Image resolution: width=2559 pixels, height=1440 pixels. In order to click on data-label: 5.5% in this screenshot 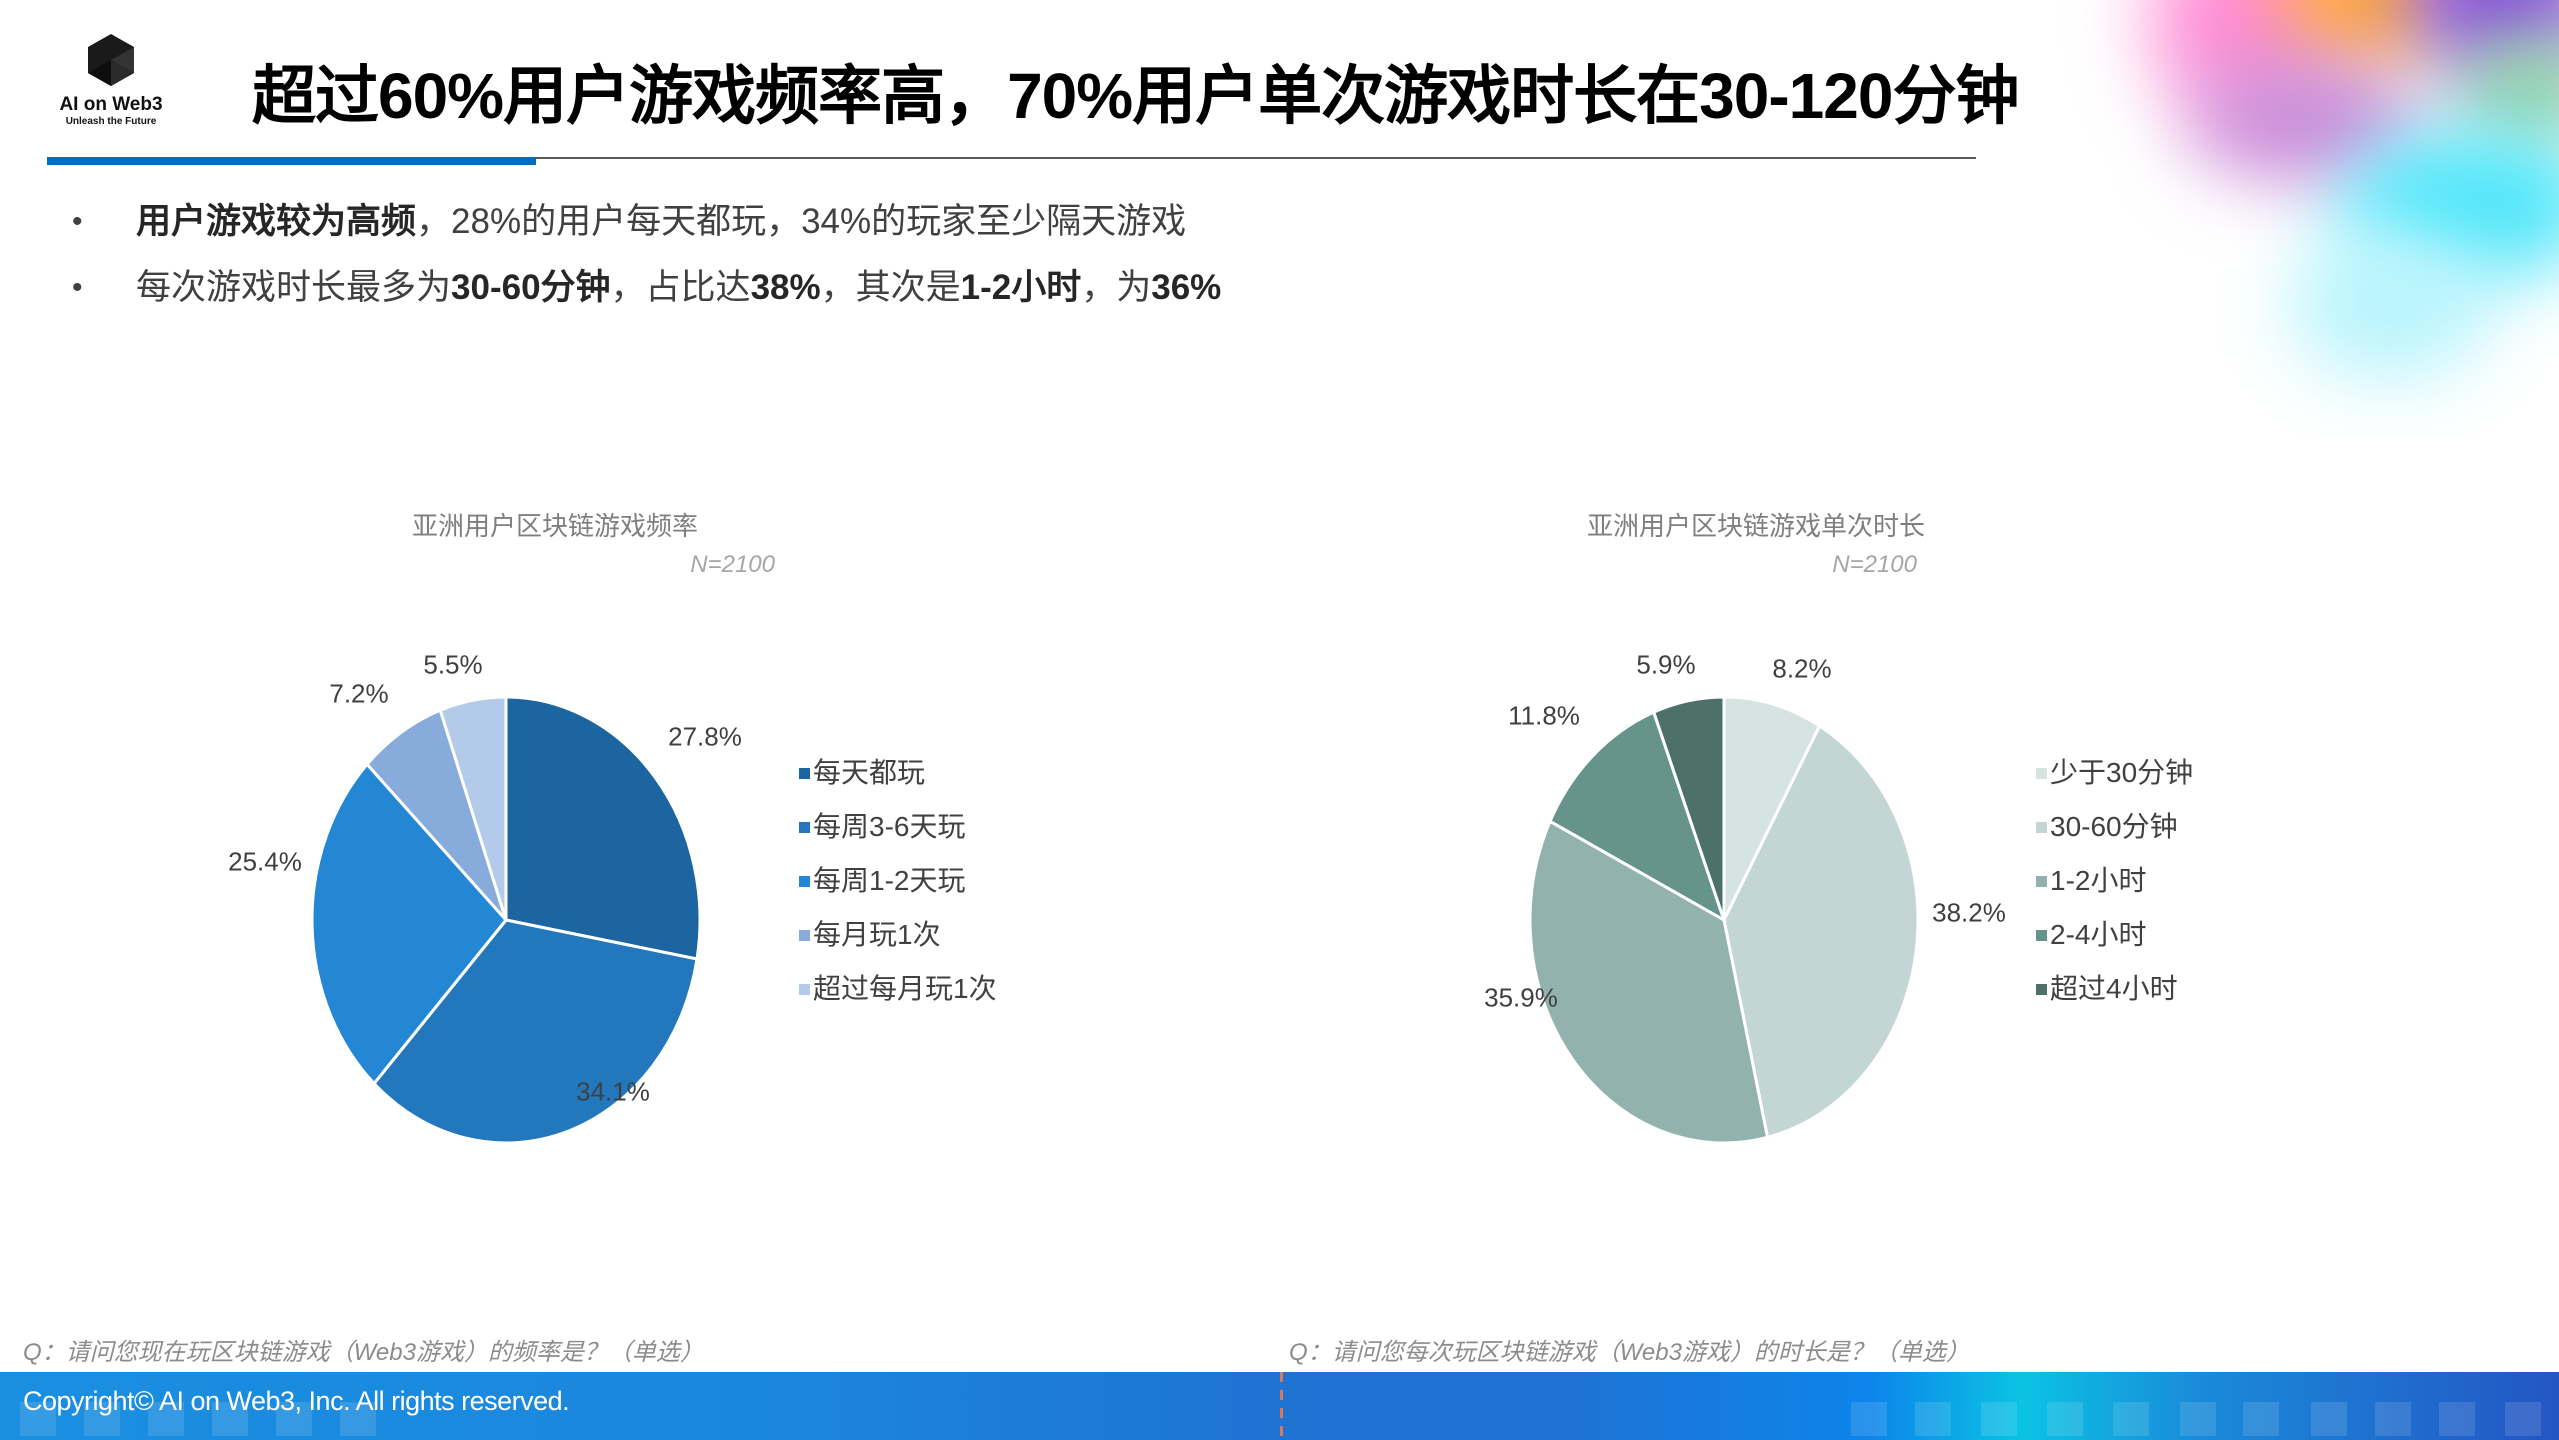, I will do `click(453, 664)`.